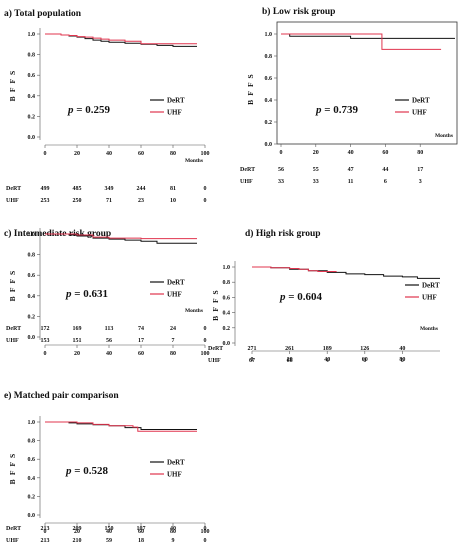  What do you see at coordinates (141, 541) in the screenshot?
I see `risk-count: 18` at bounding box center [141, 541].